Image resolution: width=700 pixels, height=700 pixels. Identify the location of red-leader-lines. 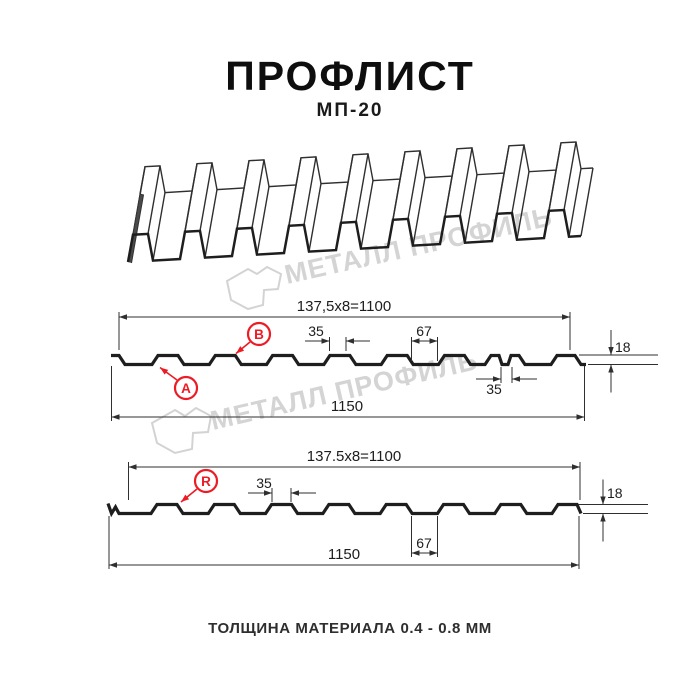
(205, 422).